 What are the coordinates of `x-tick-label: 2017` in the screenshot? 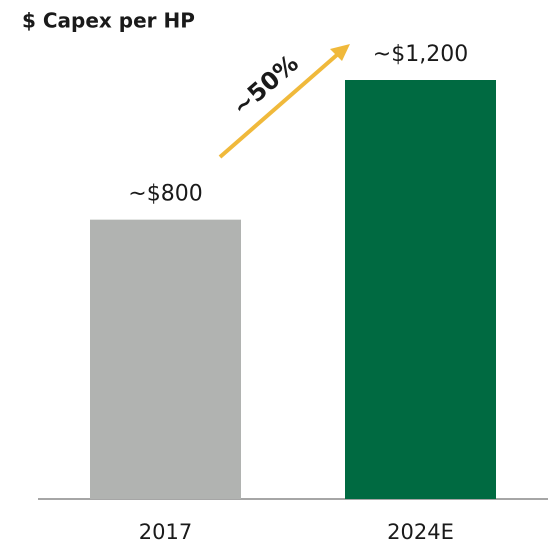 It's located at (165, 532).